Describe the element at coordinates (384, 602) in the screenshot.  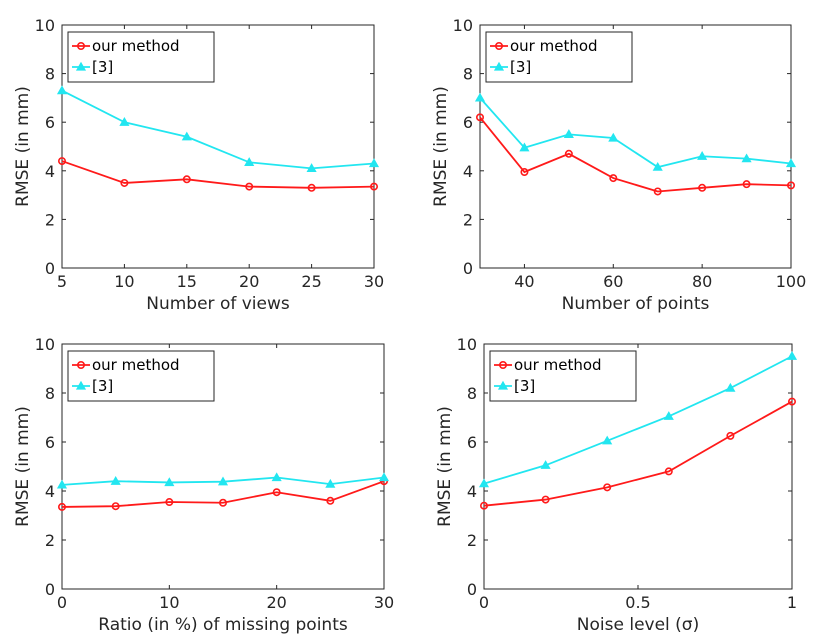
I see `x-tick-label: 30` at that location.